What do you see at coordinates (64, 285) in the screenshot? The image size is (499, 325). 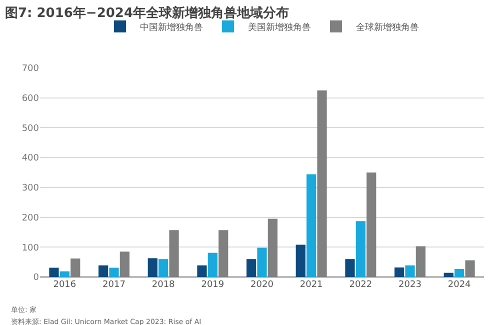 I see `x-tick-label: 2016` at bounding box center [64, 285].